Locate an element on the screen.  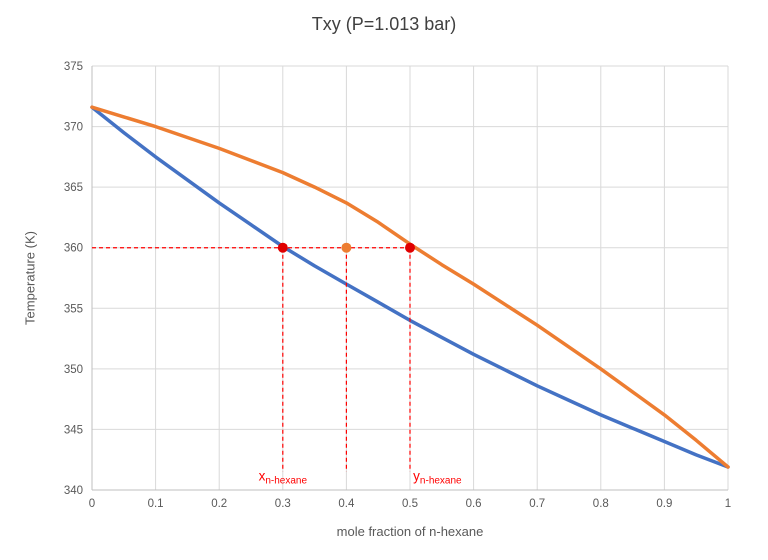
x-tick-label: 0.3 is located at coordinates (283, 504).